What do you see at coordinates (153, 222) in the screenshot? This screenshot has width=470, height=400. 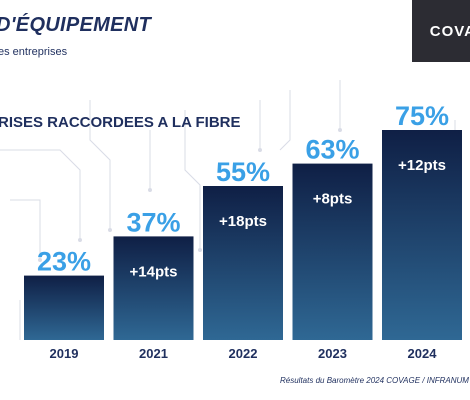 I see `value-label-2021: 37%` at bounding box center [153, 222].